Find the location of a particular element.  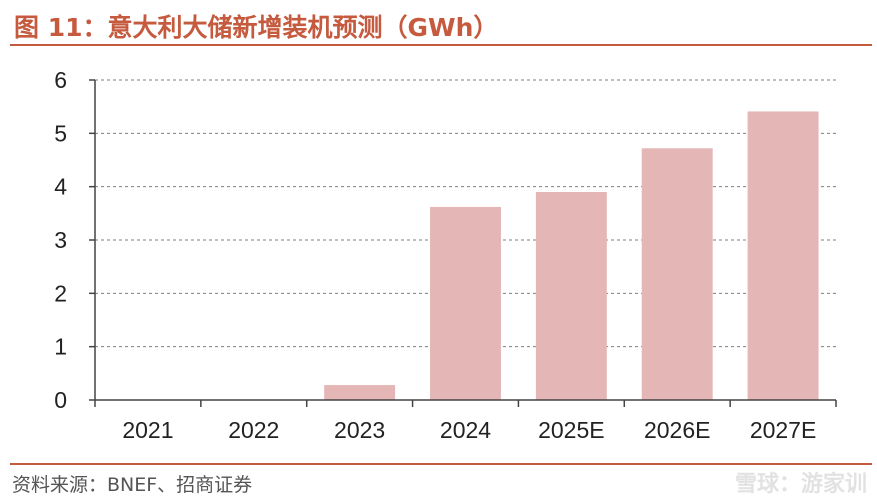

bar-2024 is located at coordinates (465, 303).